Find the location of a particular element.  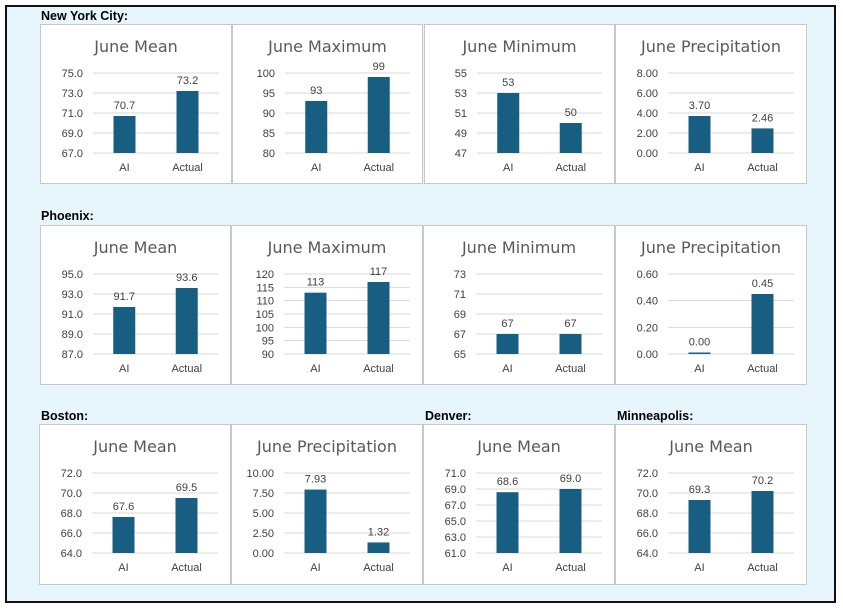

data-label: 1.32 is located at coordinates (378, 532).